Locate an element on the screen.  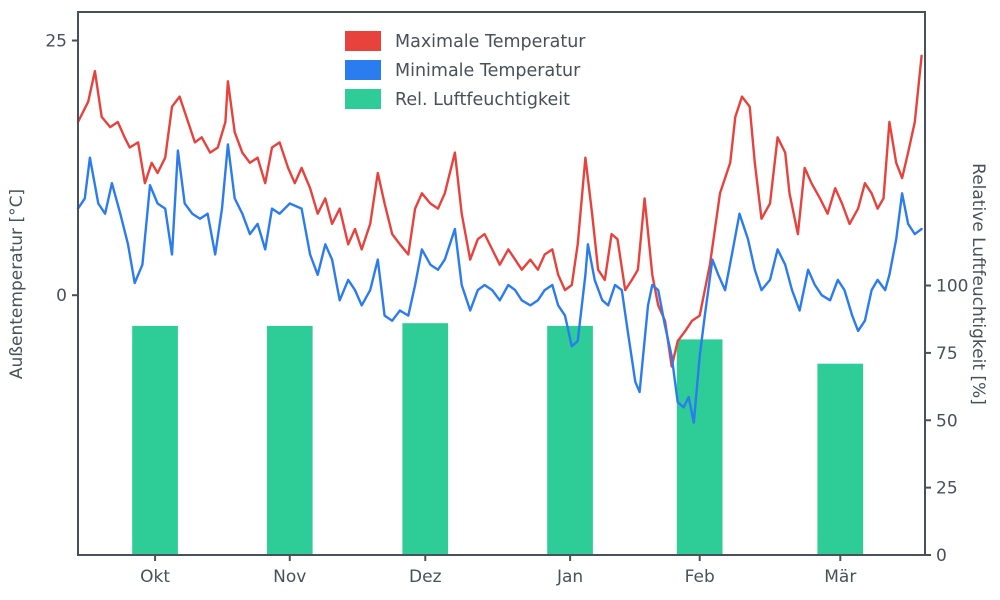
right-tick-label: 0 is located at coordinates (941, 556).